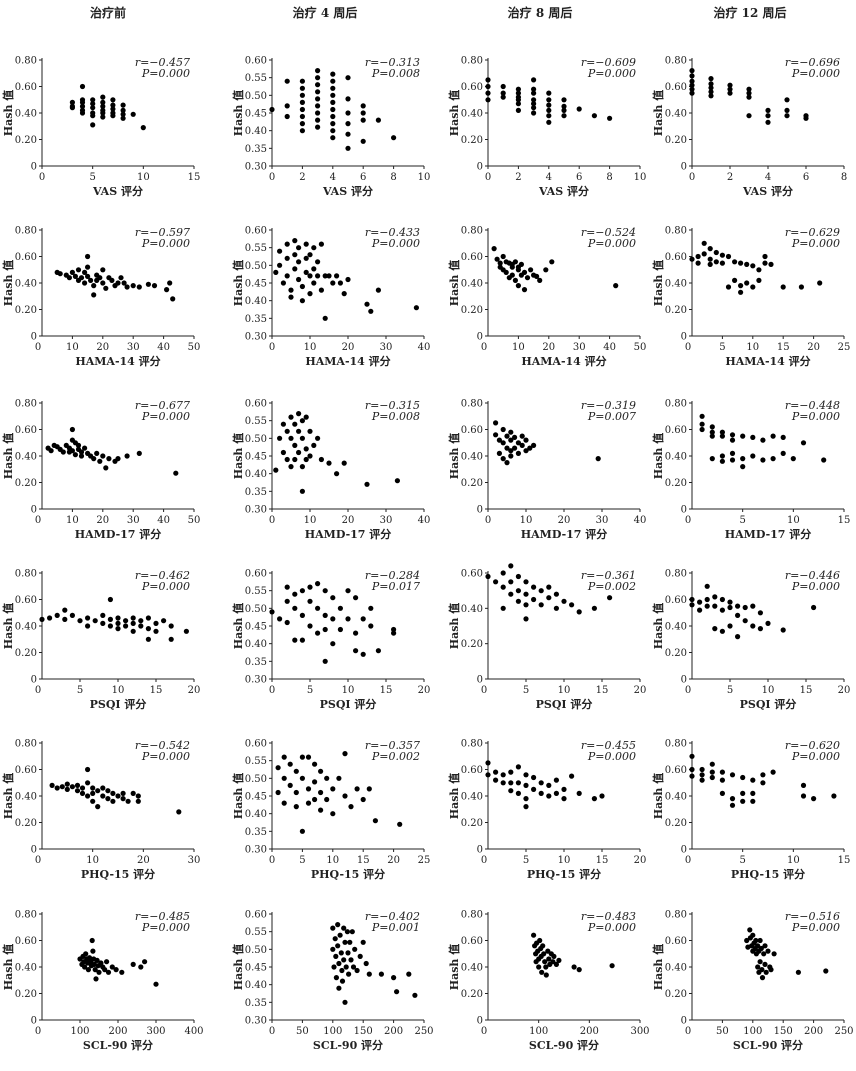  What do you see at coordinates (348, 347) in the screenshot?
I see `x-tick-label: 20` at bounding box center [348, 347].